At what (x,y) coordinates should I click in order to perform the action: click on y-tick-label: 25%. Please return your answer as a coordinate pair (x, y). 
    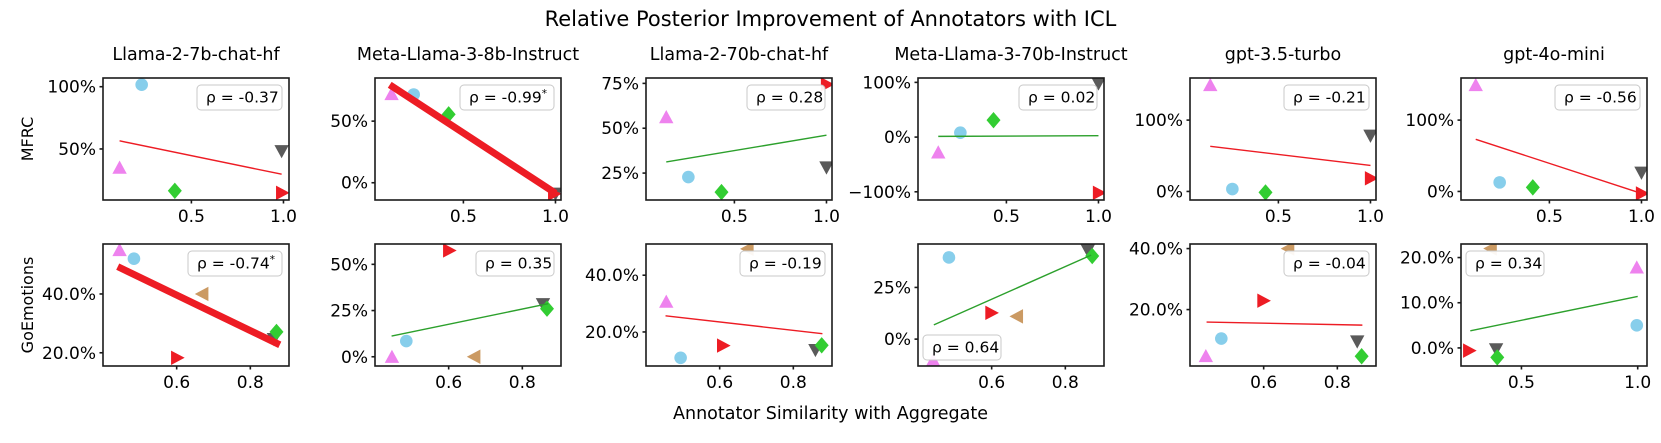
    Looking at the image, I should click on (620, 174).